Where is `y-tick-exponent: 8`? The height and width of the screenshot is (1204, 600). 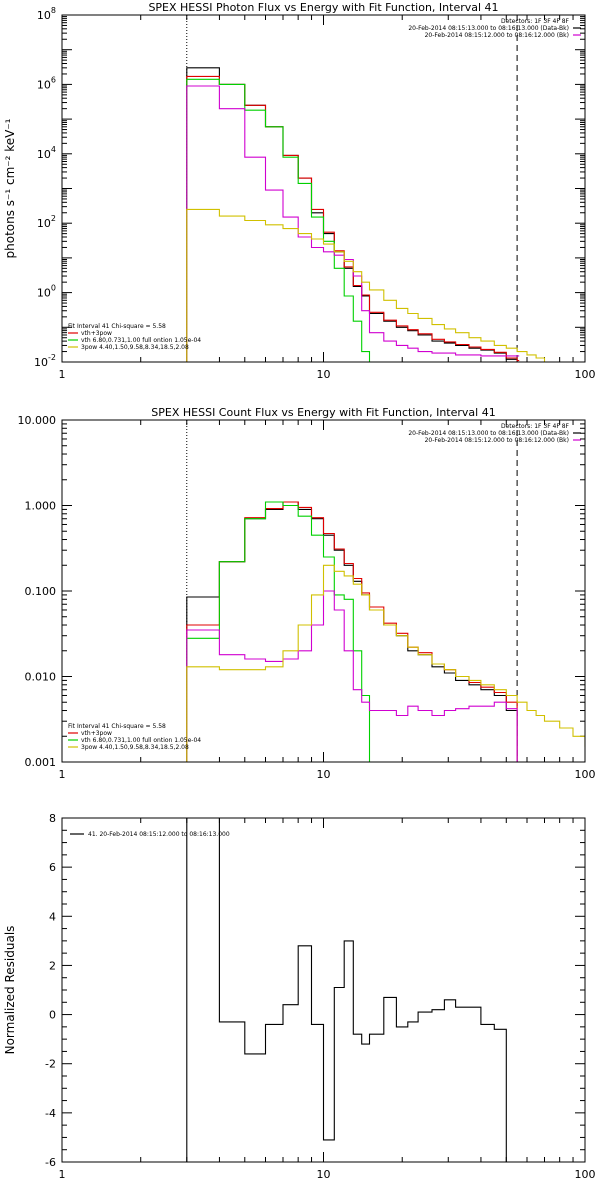
y-tick-exponent: 8 is located at coordinates (53, 10).